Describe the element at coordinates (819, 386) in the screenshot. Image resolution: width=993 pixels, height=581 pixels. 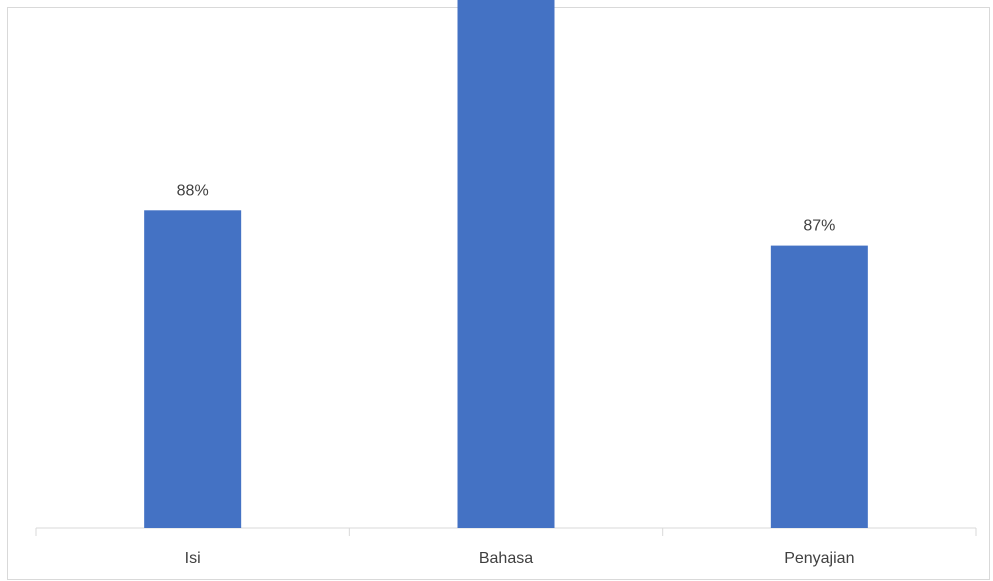
I see `bar-penyajian` at that location.